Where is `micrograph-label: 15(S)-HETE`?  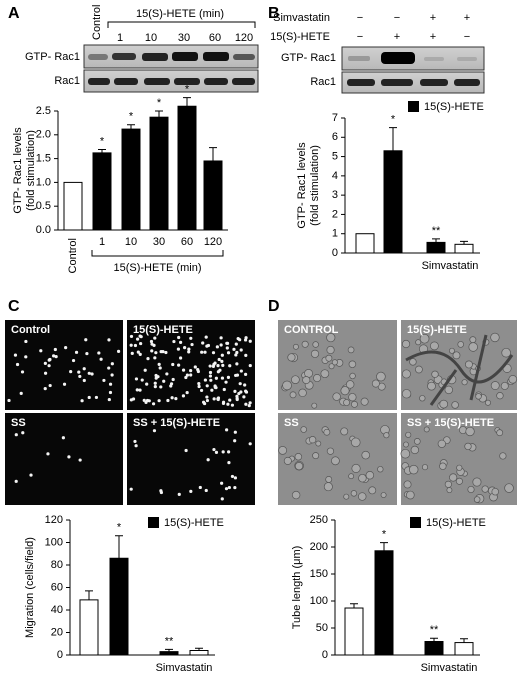 micrograph-label: 15(S)-HETE is located at coordinates (163, 330).